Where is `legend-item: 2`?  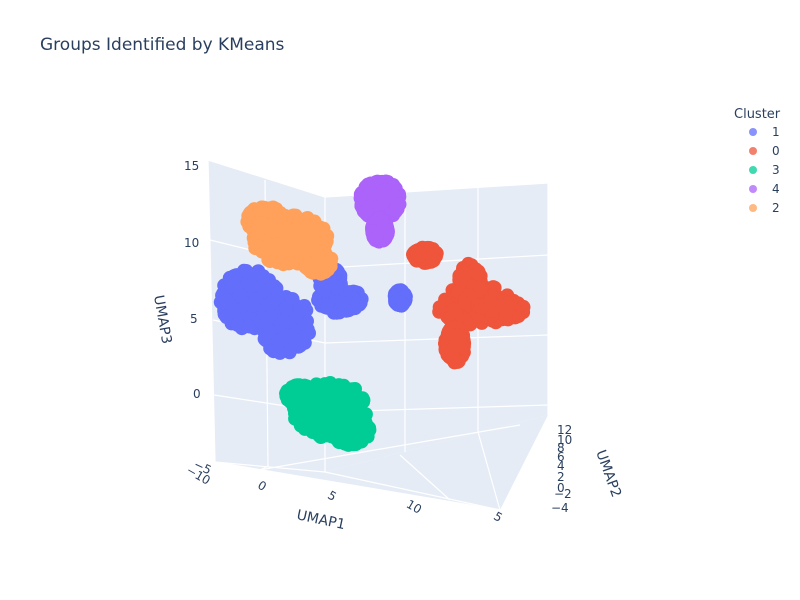 legend-item: 2 is located at coordinates (764, 208).